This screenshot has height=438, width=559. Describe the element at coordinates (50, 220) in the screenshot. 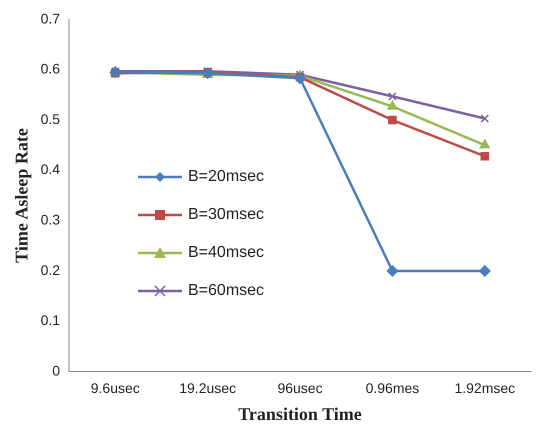

I see `y-tick-label: 0.3` at that location.